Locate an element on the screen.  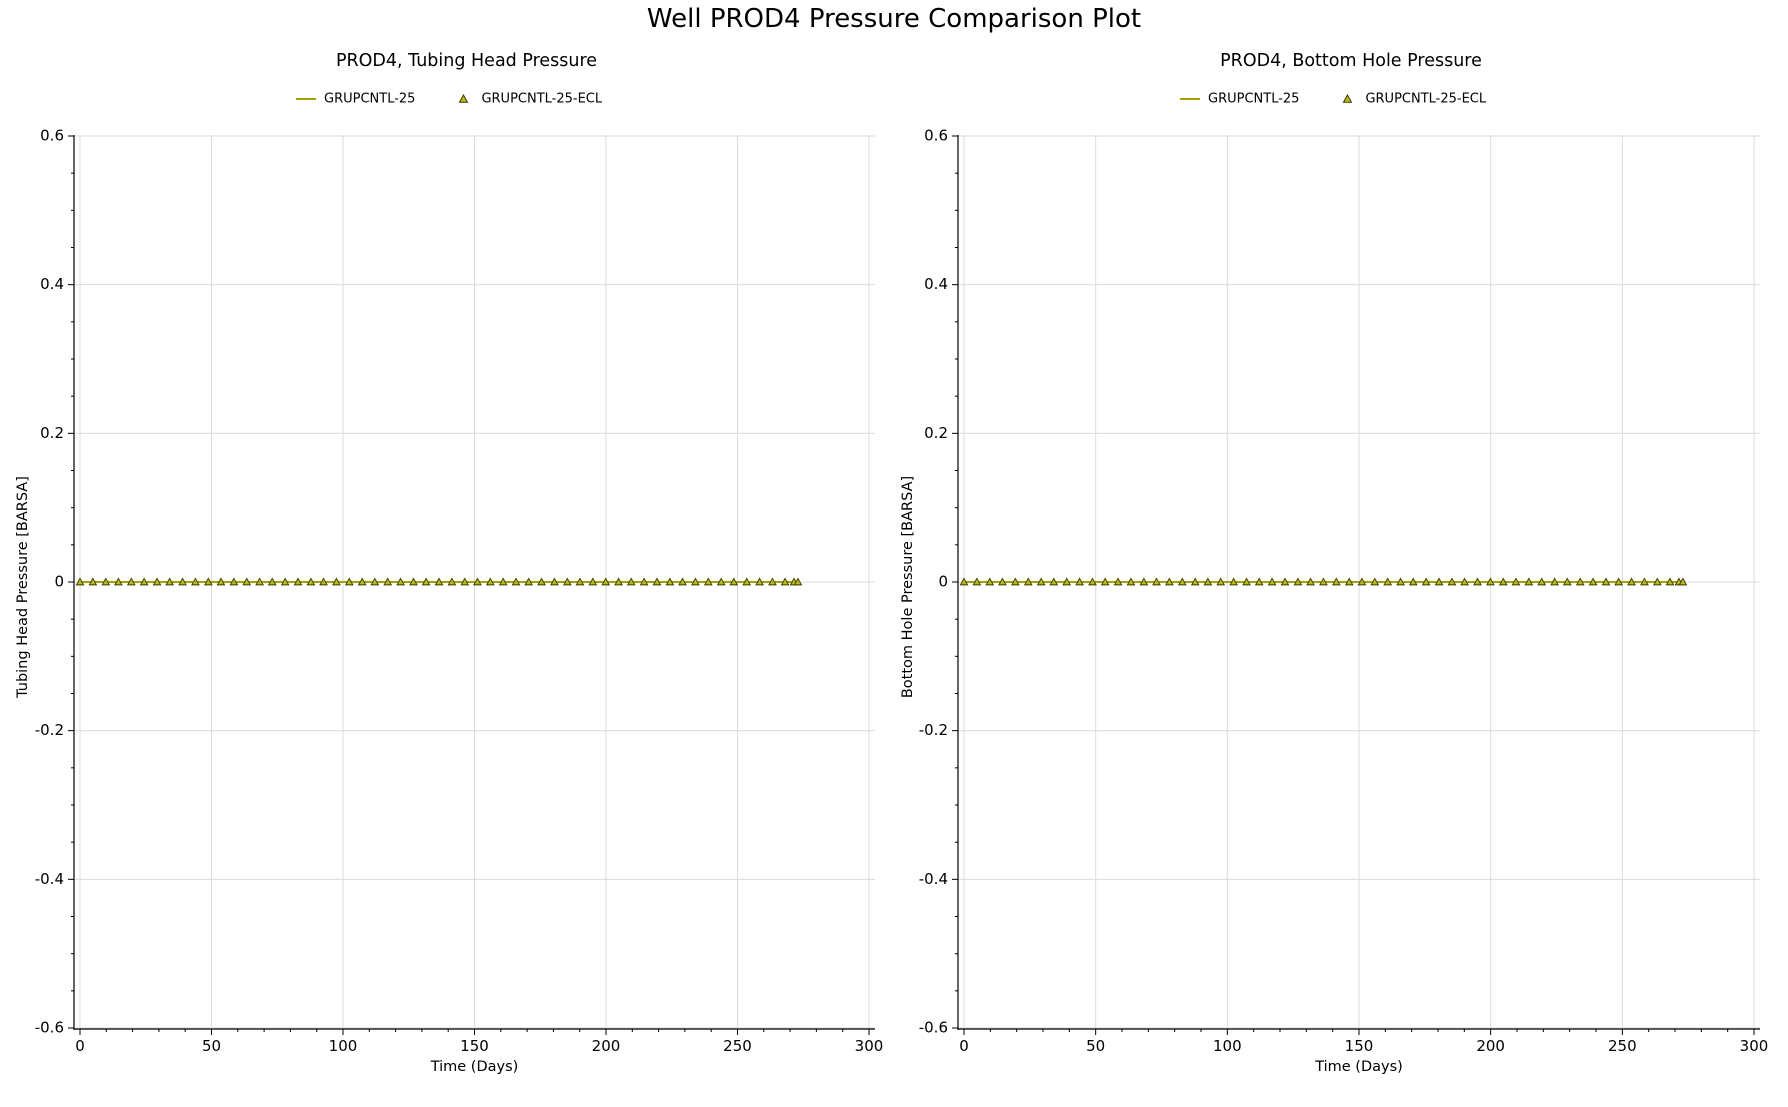
panel-2-y-tick-label: -0.6 is located at coordinates (933, 1028).